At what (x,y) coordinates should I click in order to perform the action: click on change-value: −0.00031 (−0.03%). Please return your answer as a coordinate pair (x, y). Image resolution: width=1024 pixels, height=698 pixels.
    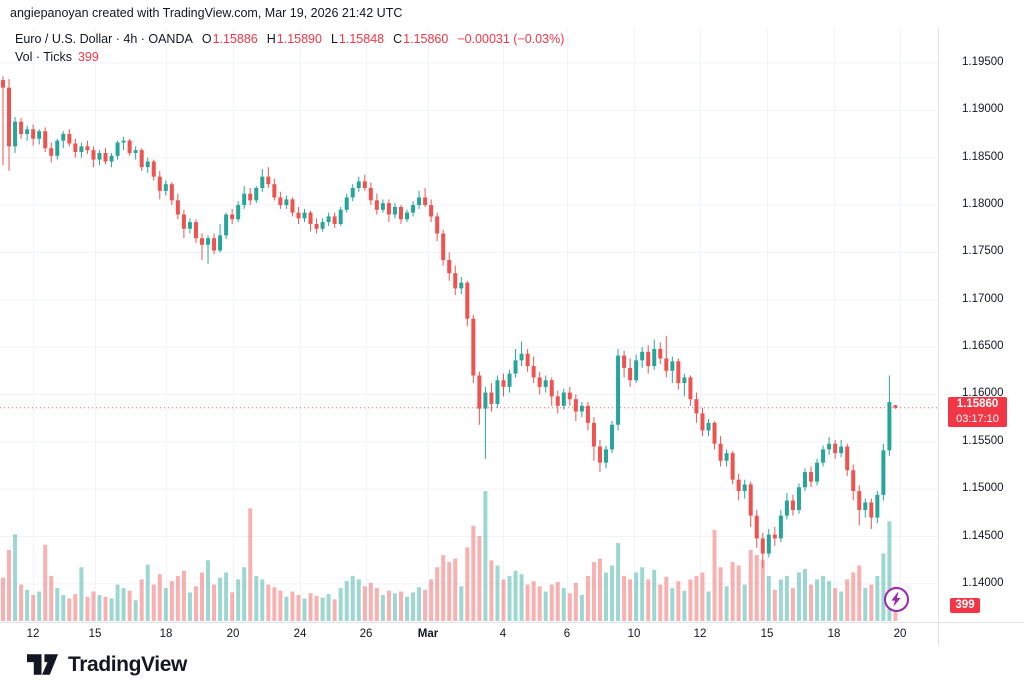
    Looking at the image, I should click on (511, 39).